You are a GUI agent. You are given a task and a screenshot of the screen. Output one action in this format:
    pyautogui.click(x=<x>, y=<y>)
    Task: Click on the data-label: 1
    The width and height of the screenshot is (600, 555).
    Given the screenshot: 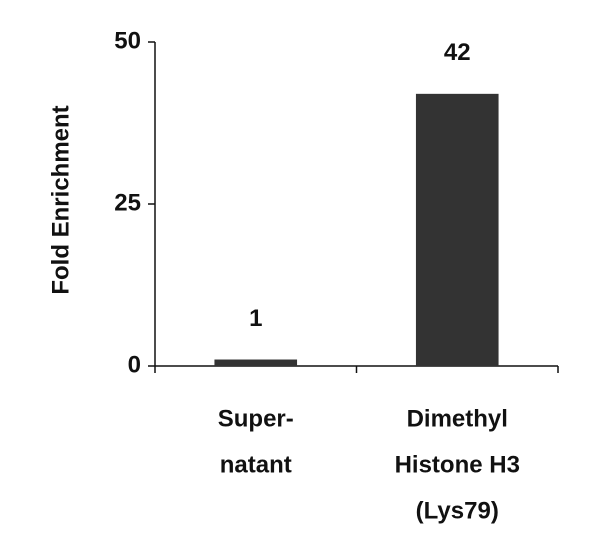 What is the action you would take?
    pyautogui.click(x=255, y=318)
    